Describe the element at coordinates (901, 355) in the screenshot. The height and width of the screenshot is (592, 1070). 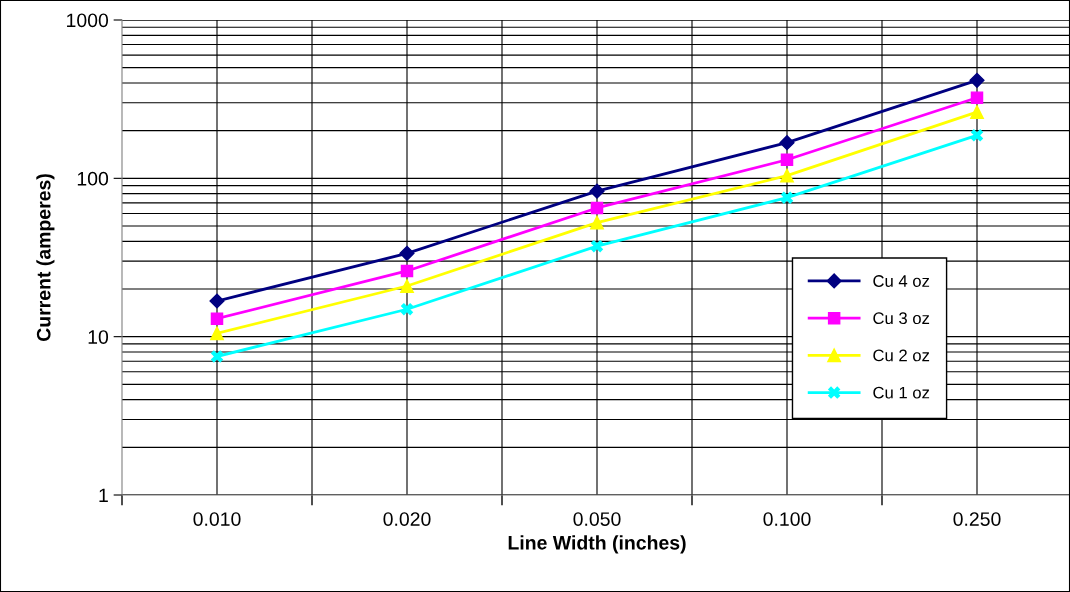
I see `legend-label: Cu 2 oz` at that location.